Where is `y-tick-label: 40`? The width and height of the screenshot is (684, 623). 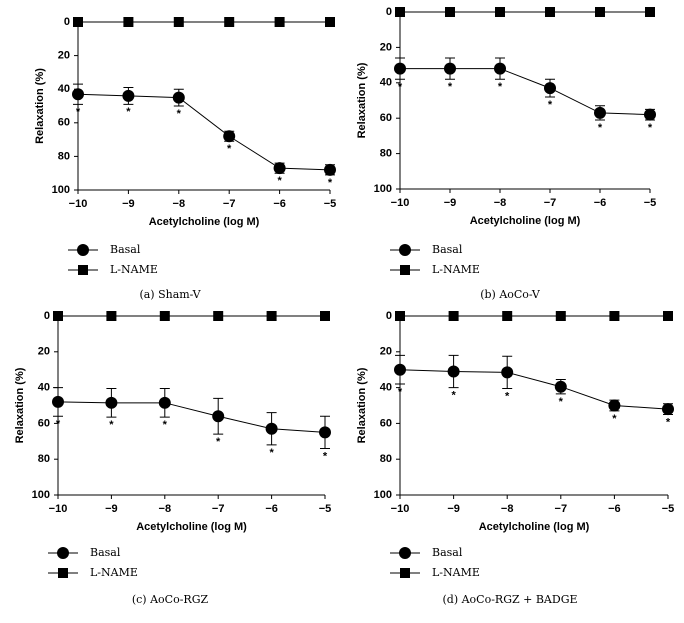 y-tick-label: 40 is located at coordinates (386, 388).